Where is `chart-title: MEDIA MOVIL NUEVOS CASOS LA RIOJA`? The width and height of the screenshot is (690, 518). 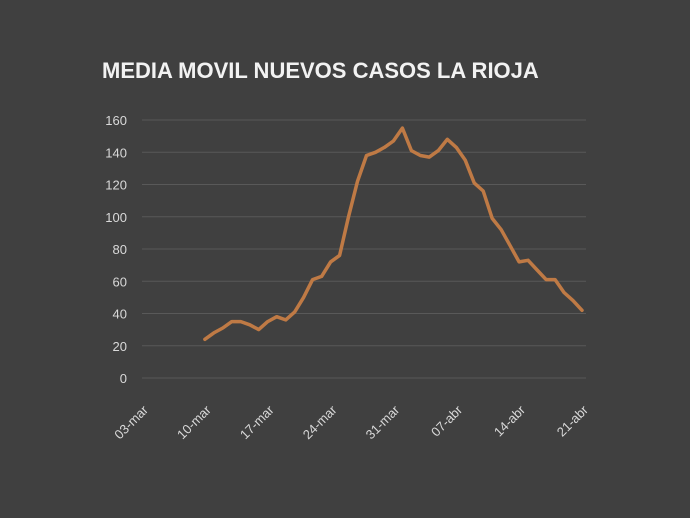
chart-title: MEDIA MOVIL NUEVOS CASOS LA RIOJA is located at coordinates (320, 70).